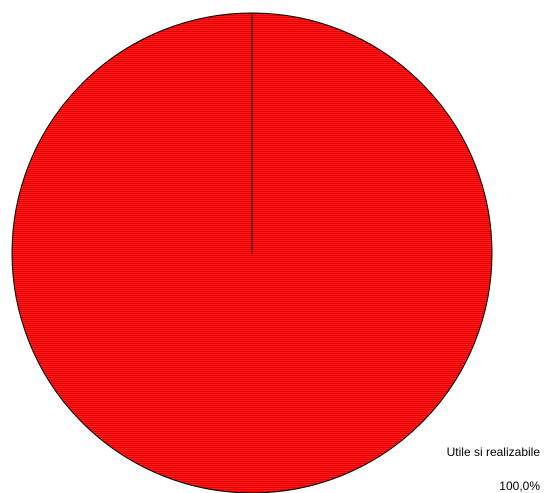 The width and height of the screenshot is (546, 493). What do you see at coordinates (494, 469) in the screenshot?
I see `pie-labels: Utile si realizabile 100,0%` at bounding box center [494, 469].